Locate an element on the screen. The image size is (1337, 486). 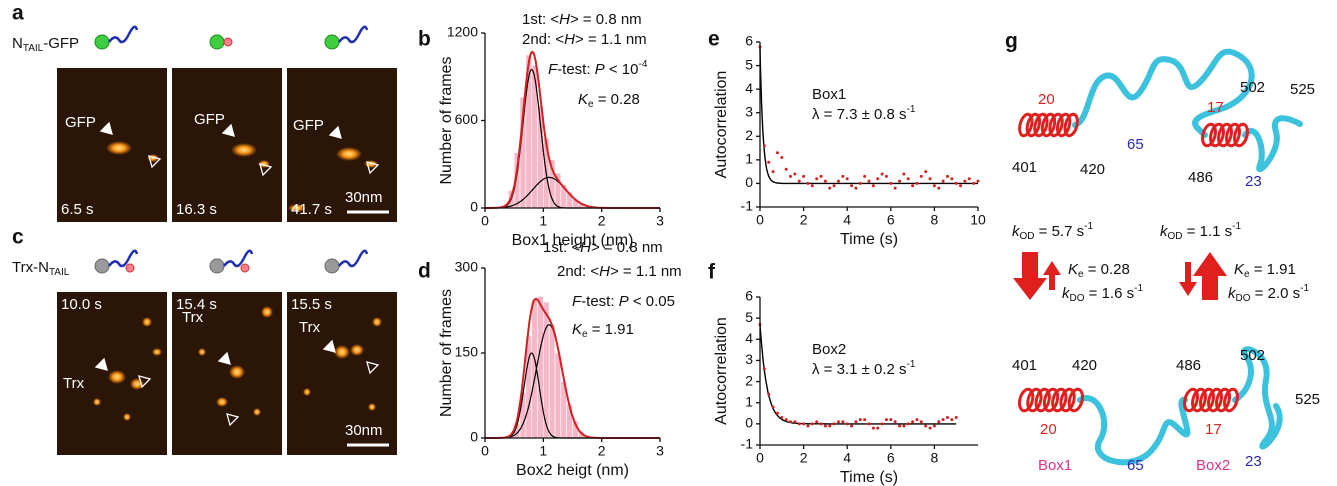
linker-chain is located at coordinates (1134, 430).